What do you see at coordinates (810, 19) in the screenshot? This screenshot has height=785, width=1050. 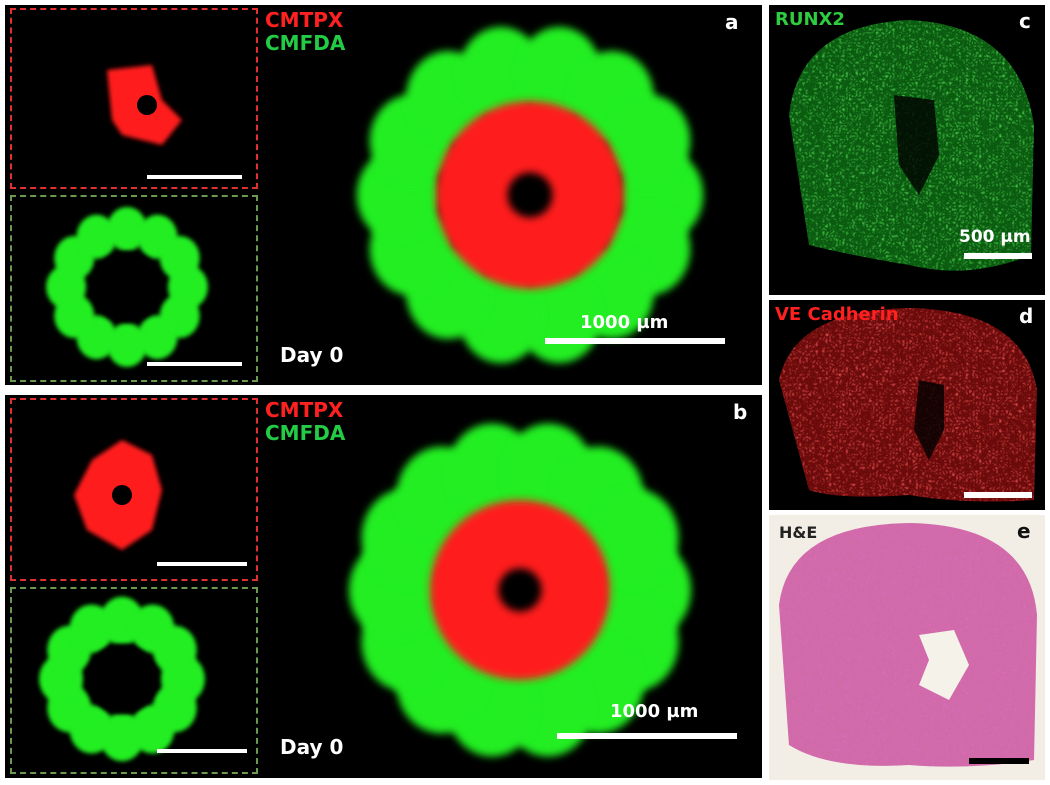 I see `stain-label: RUNX2` at bounding box center [810, 19].